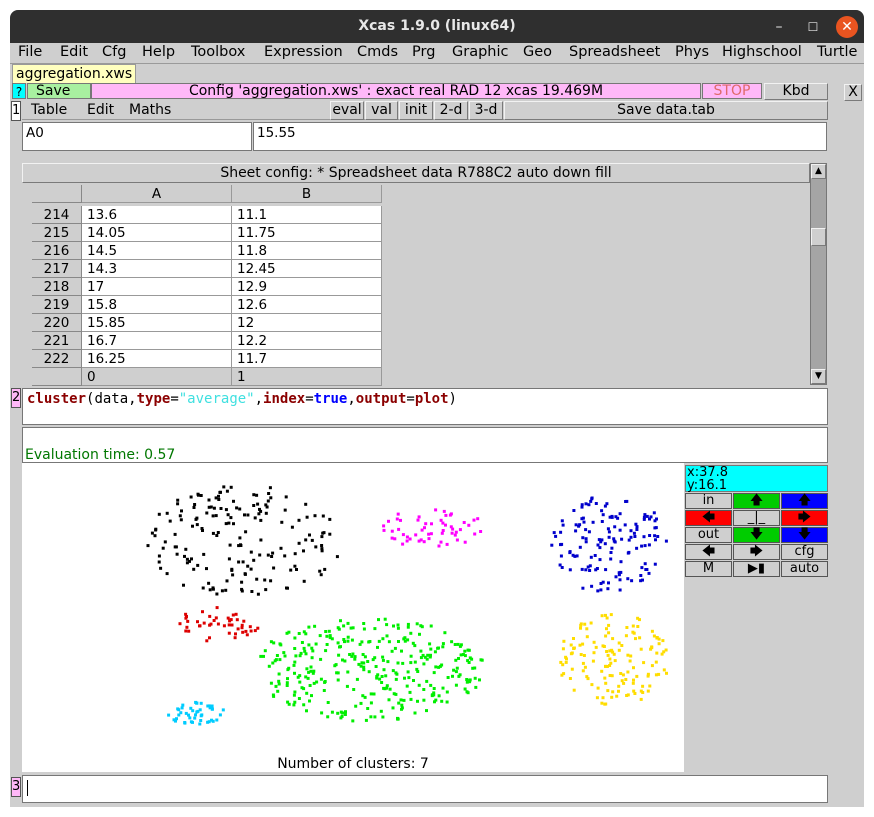 Image resolution: width=874 pixels, height=817 pixels. I want to click on cell-b: 12, so click(307, 323).